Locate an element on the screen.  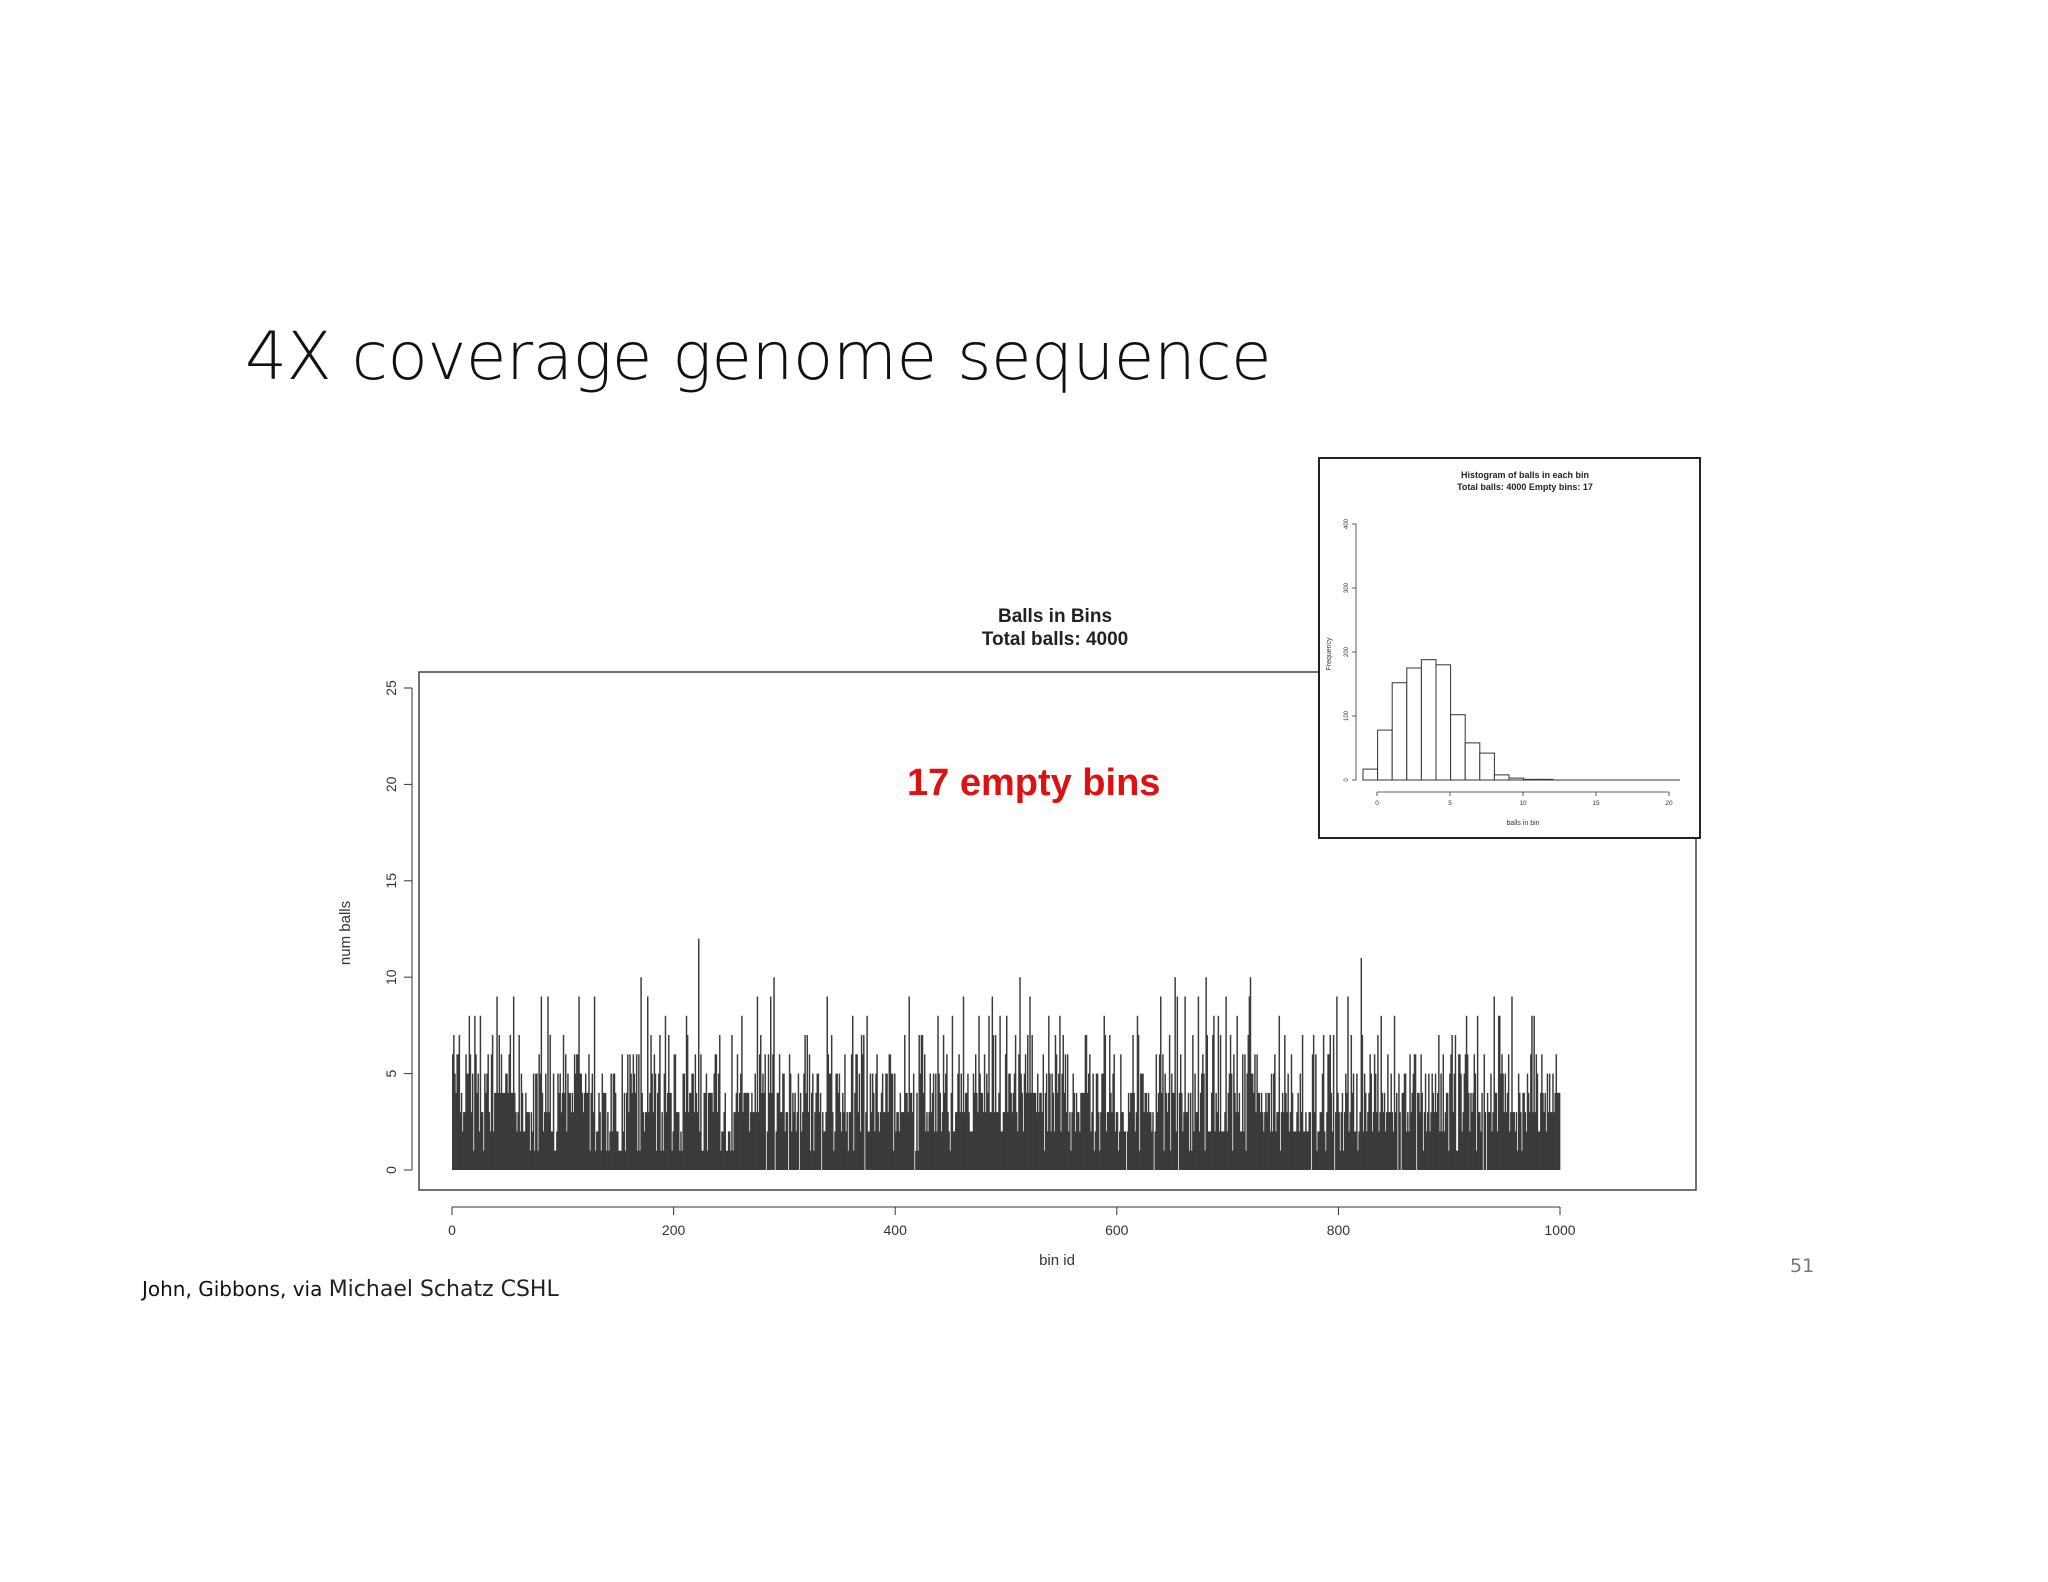
histogram-bars is located at coordinates (1458, 720).